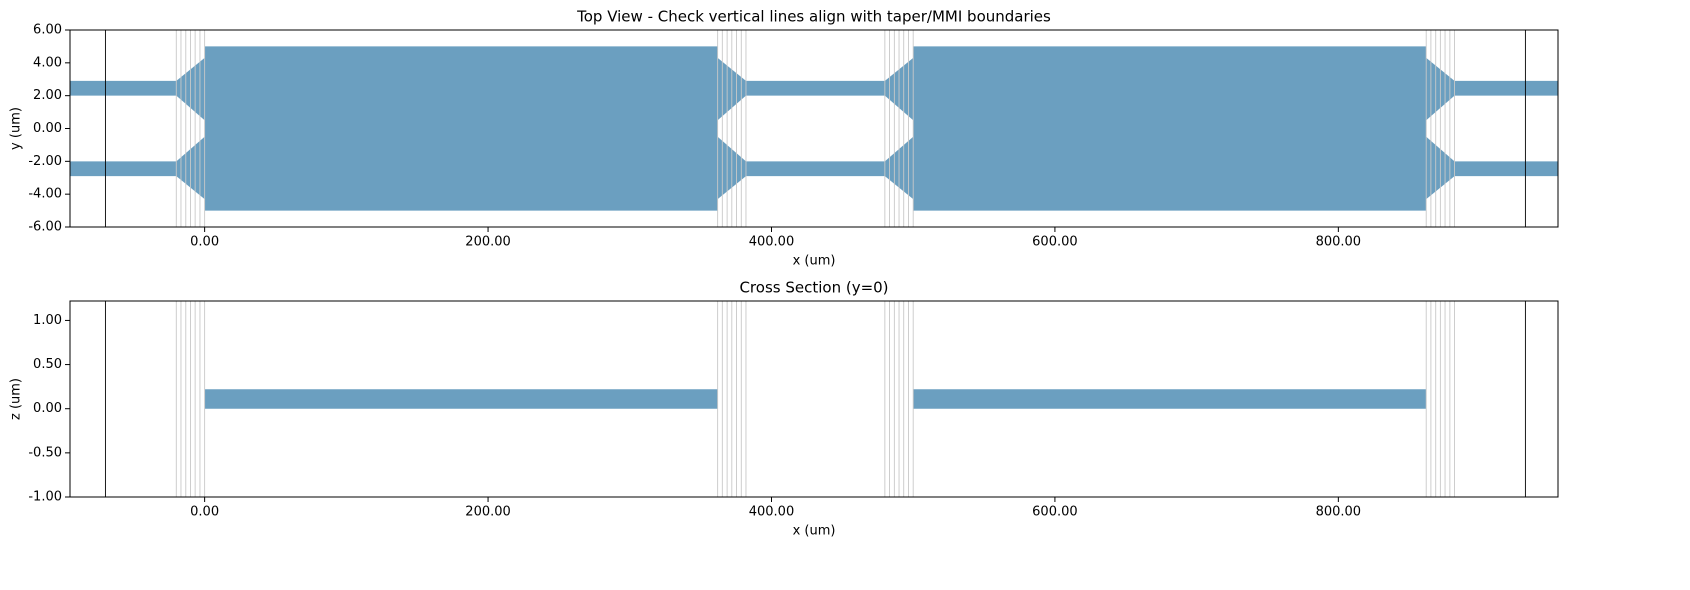  What do you see at coordinates (47, 62) in the screenshot?
I see `y-tick-label: 4.00` at bounding box center [47, 62].